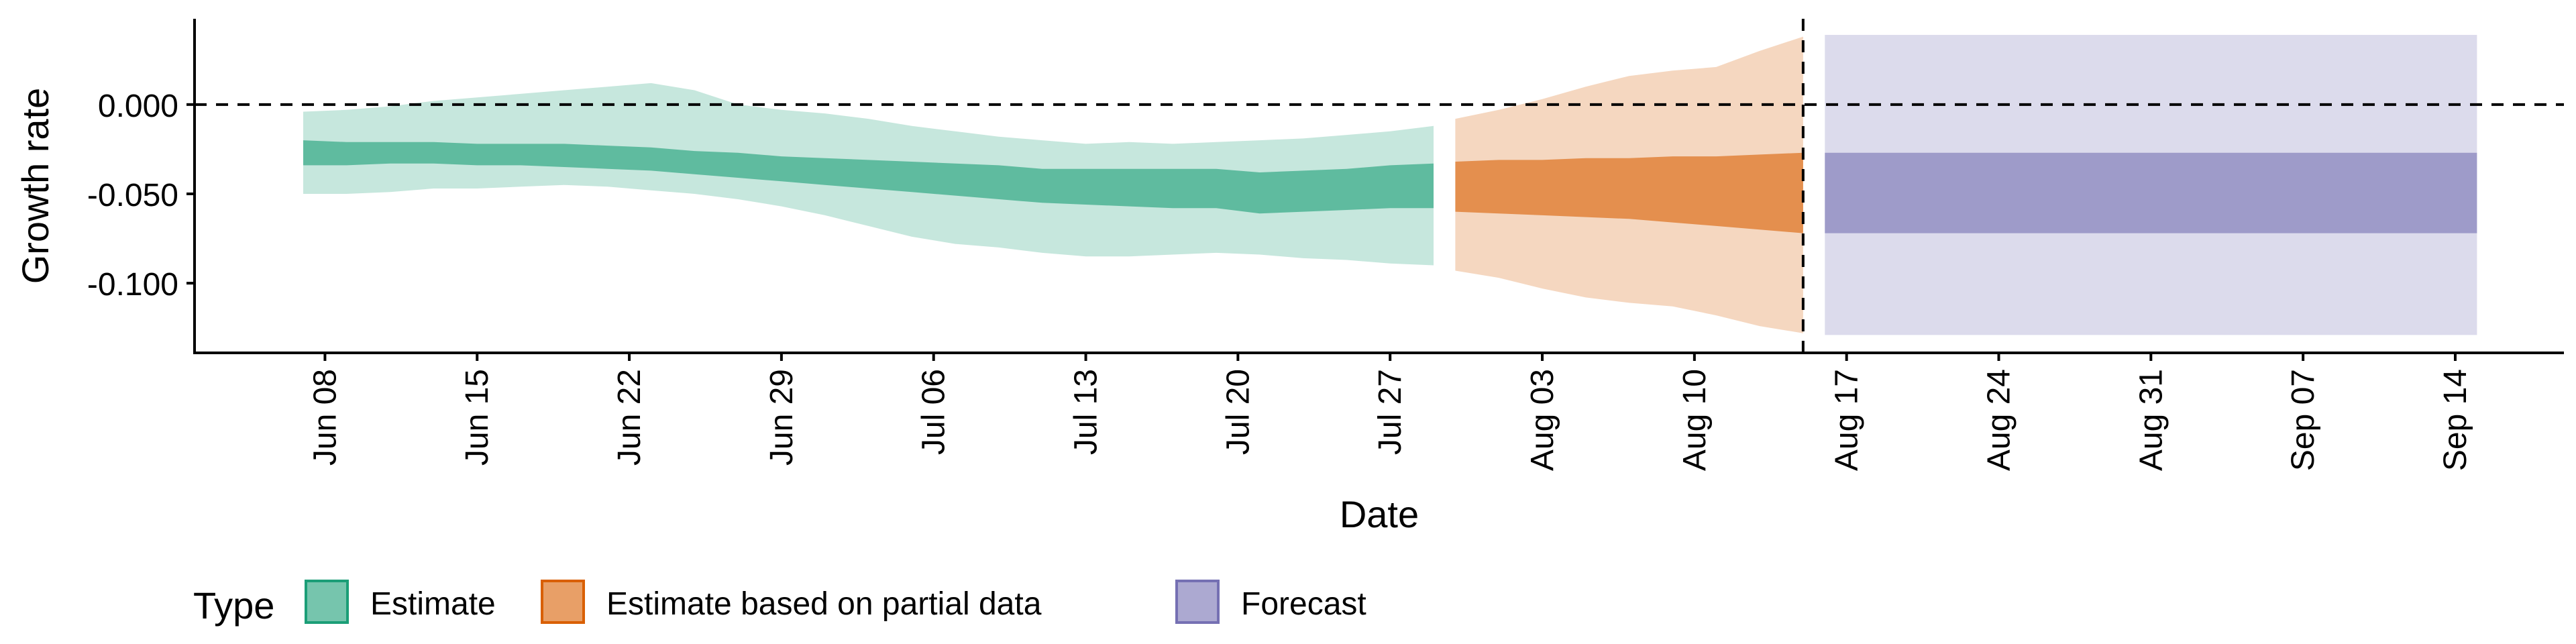 The width and height of the screenshot is (2576, 644). Describe the element at coordinates (1847, 420) in the screenshot. I see `x-tick-label: Aug 17` at that location.